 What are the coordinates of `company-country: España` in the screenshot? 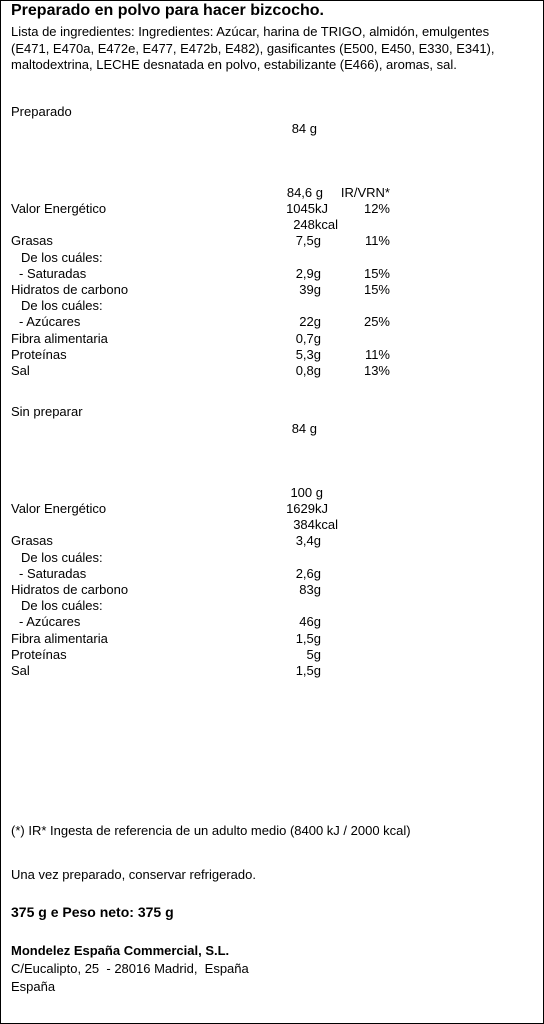 It's located at (33, 986).